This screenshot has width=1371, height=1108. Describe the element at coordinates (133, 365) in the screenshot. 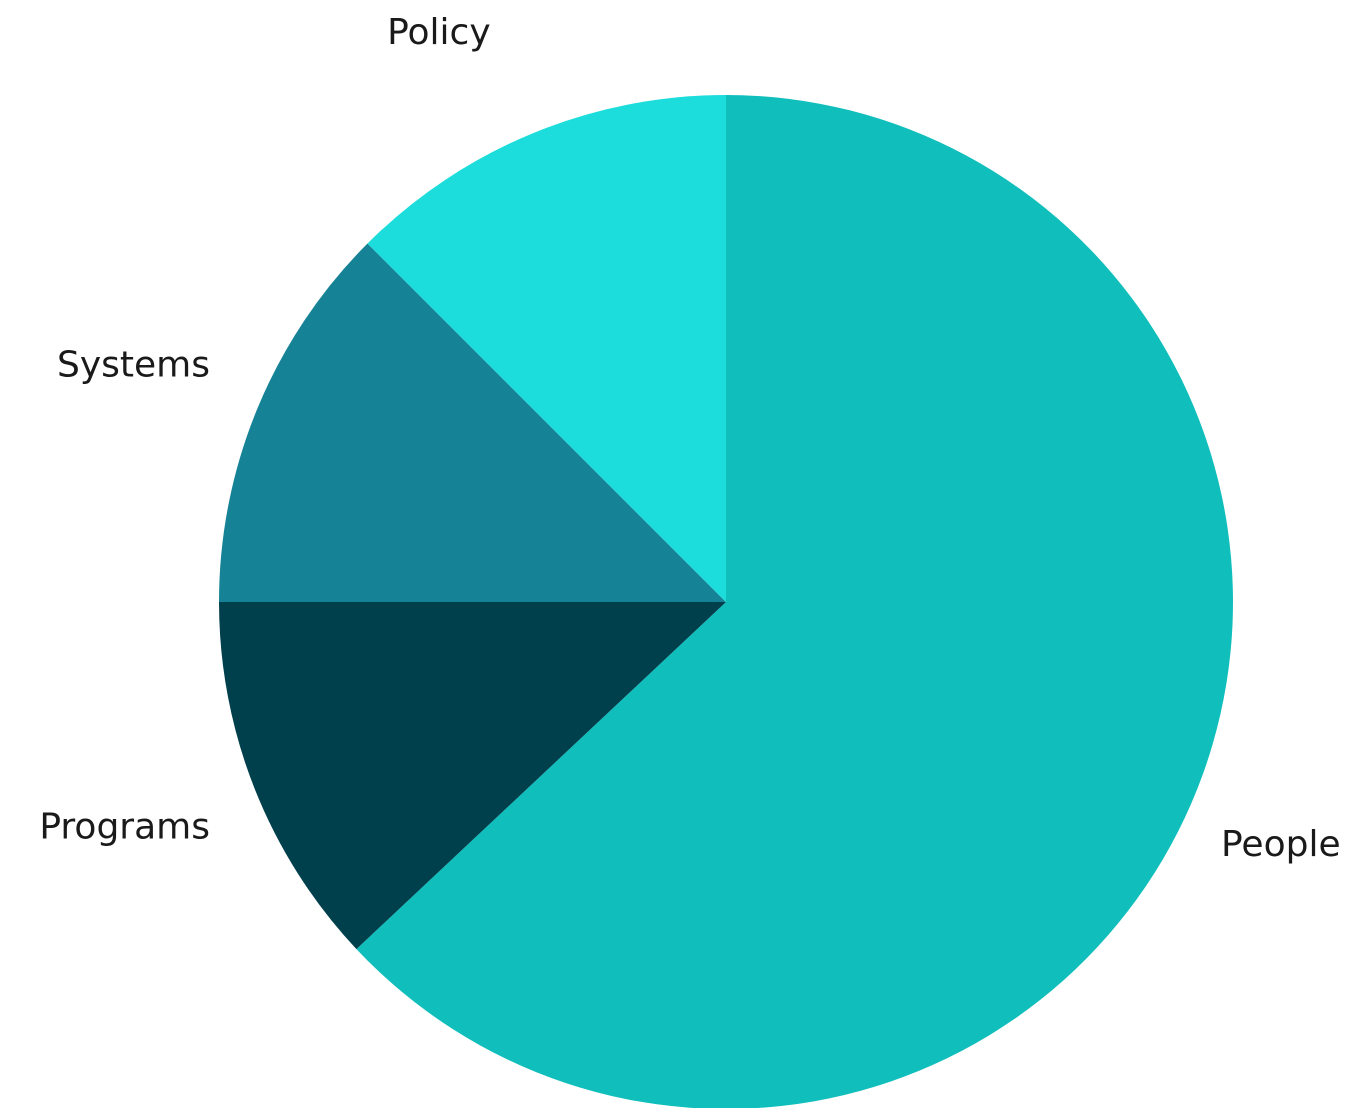

I see `pie-label-systems: Systems` at that location.